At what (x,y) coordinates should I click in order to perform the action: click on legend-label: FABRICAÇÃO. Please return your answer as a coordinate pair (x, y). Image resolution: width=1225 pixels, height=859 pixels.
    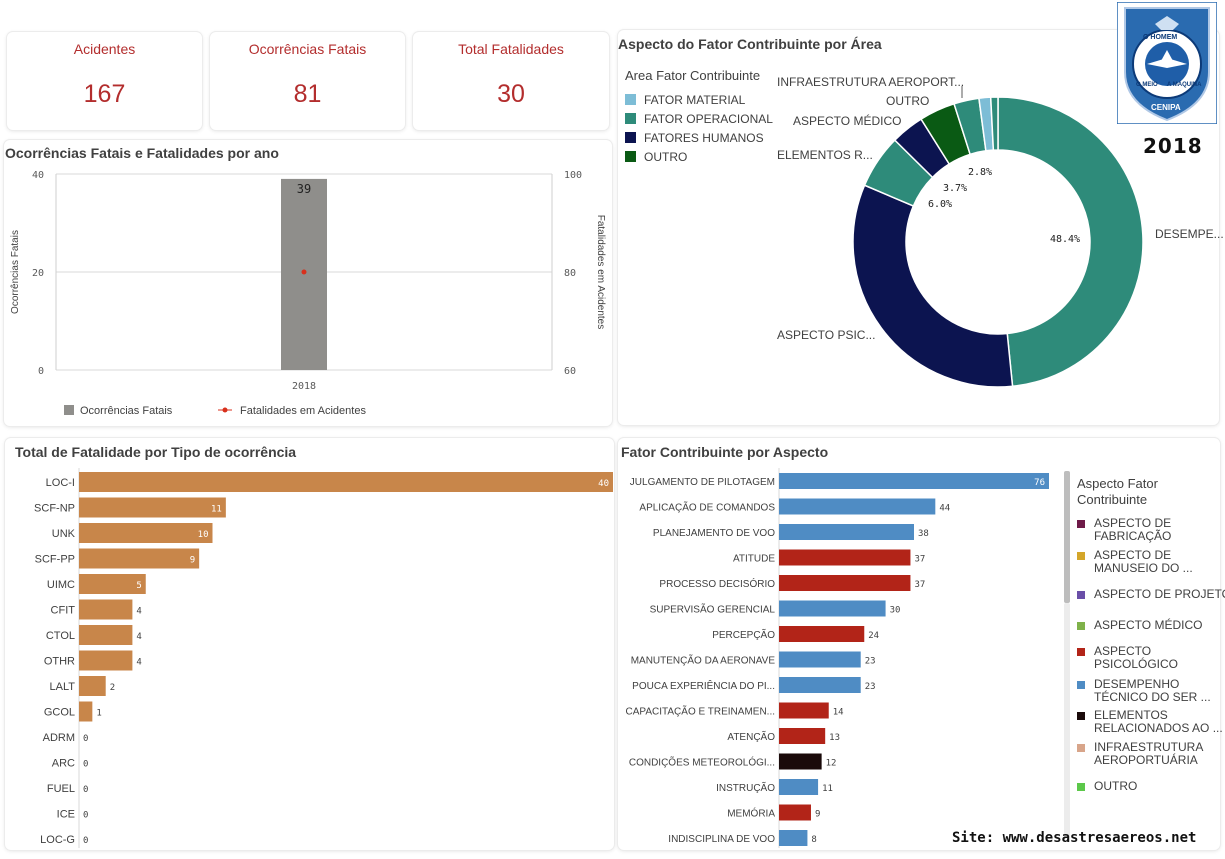
    Looking at the image, I should click on (1133, 536).